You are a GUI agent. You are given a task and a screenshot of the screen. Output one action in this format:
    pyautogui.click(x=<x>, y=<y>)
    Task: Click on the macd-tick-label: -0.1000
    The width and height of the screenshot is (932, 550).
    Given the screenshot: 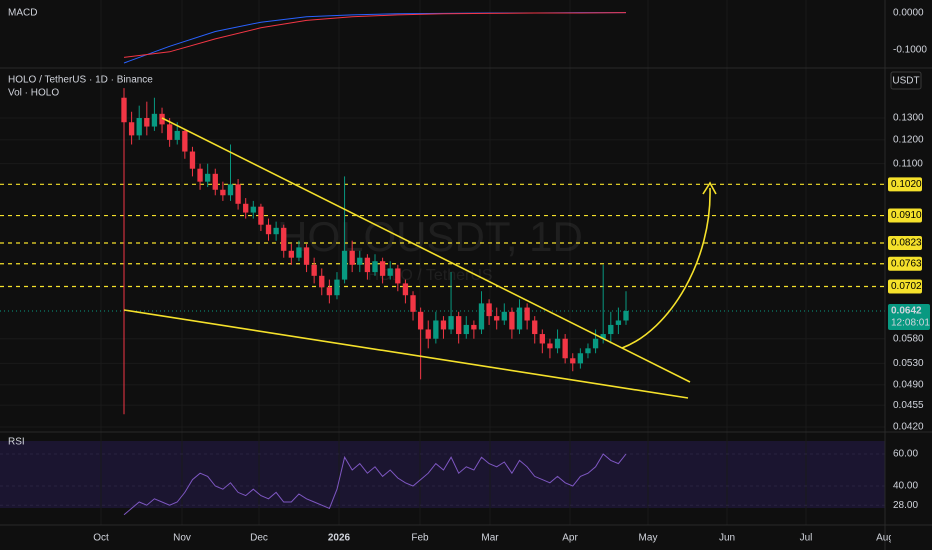 What is the action you would take?
    pyautogui.click(x=910, y=50)
    